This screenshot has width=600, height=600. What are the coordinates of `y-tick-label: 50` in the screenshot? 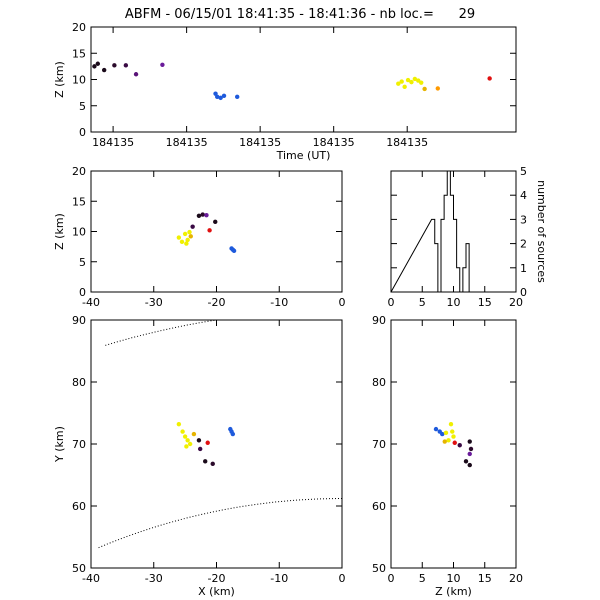 It's located at (379, 568).